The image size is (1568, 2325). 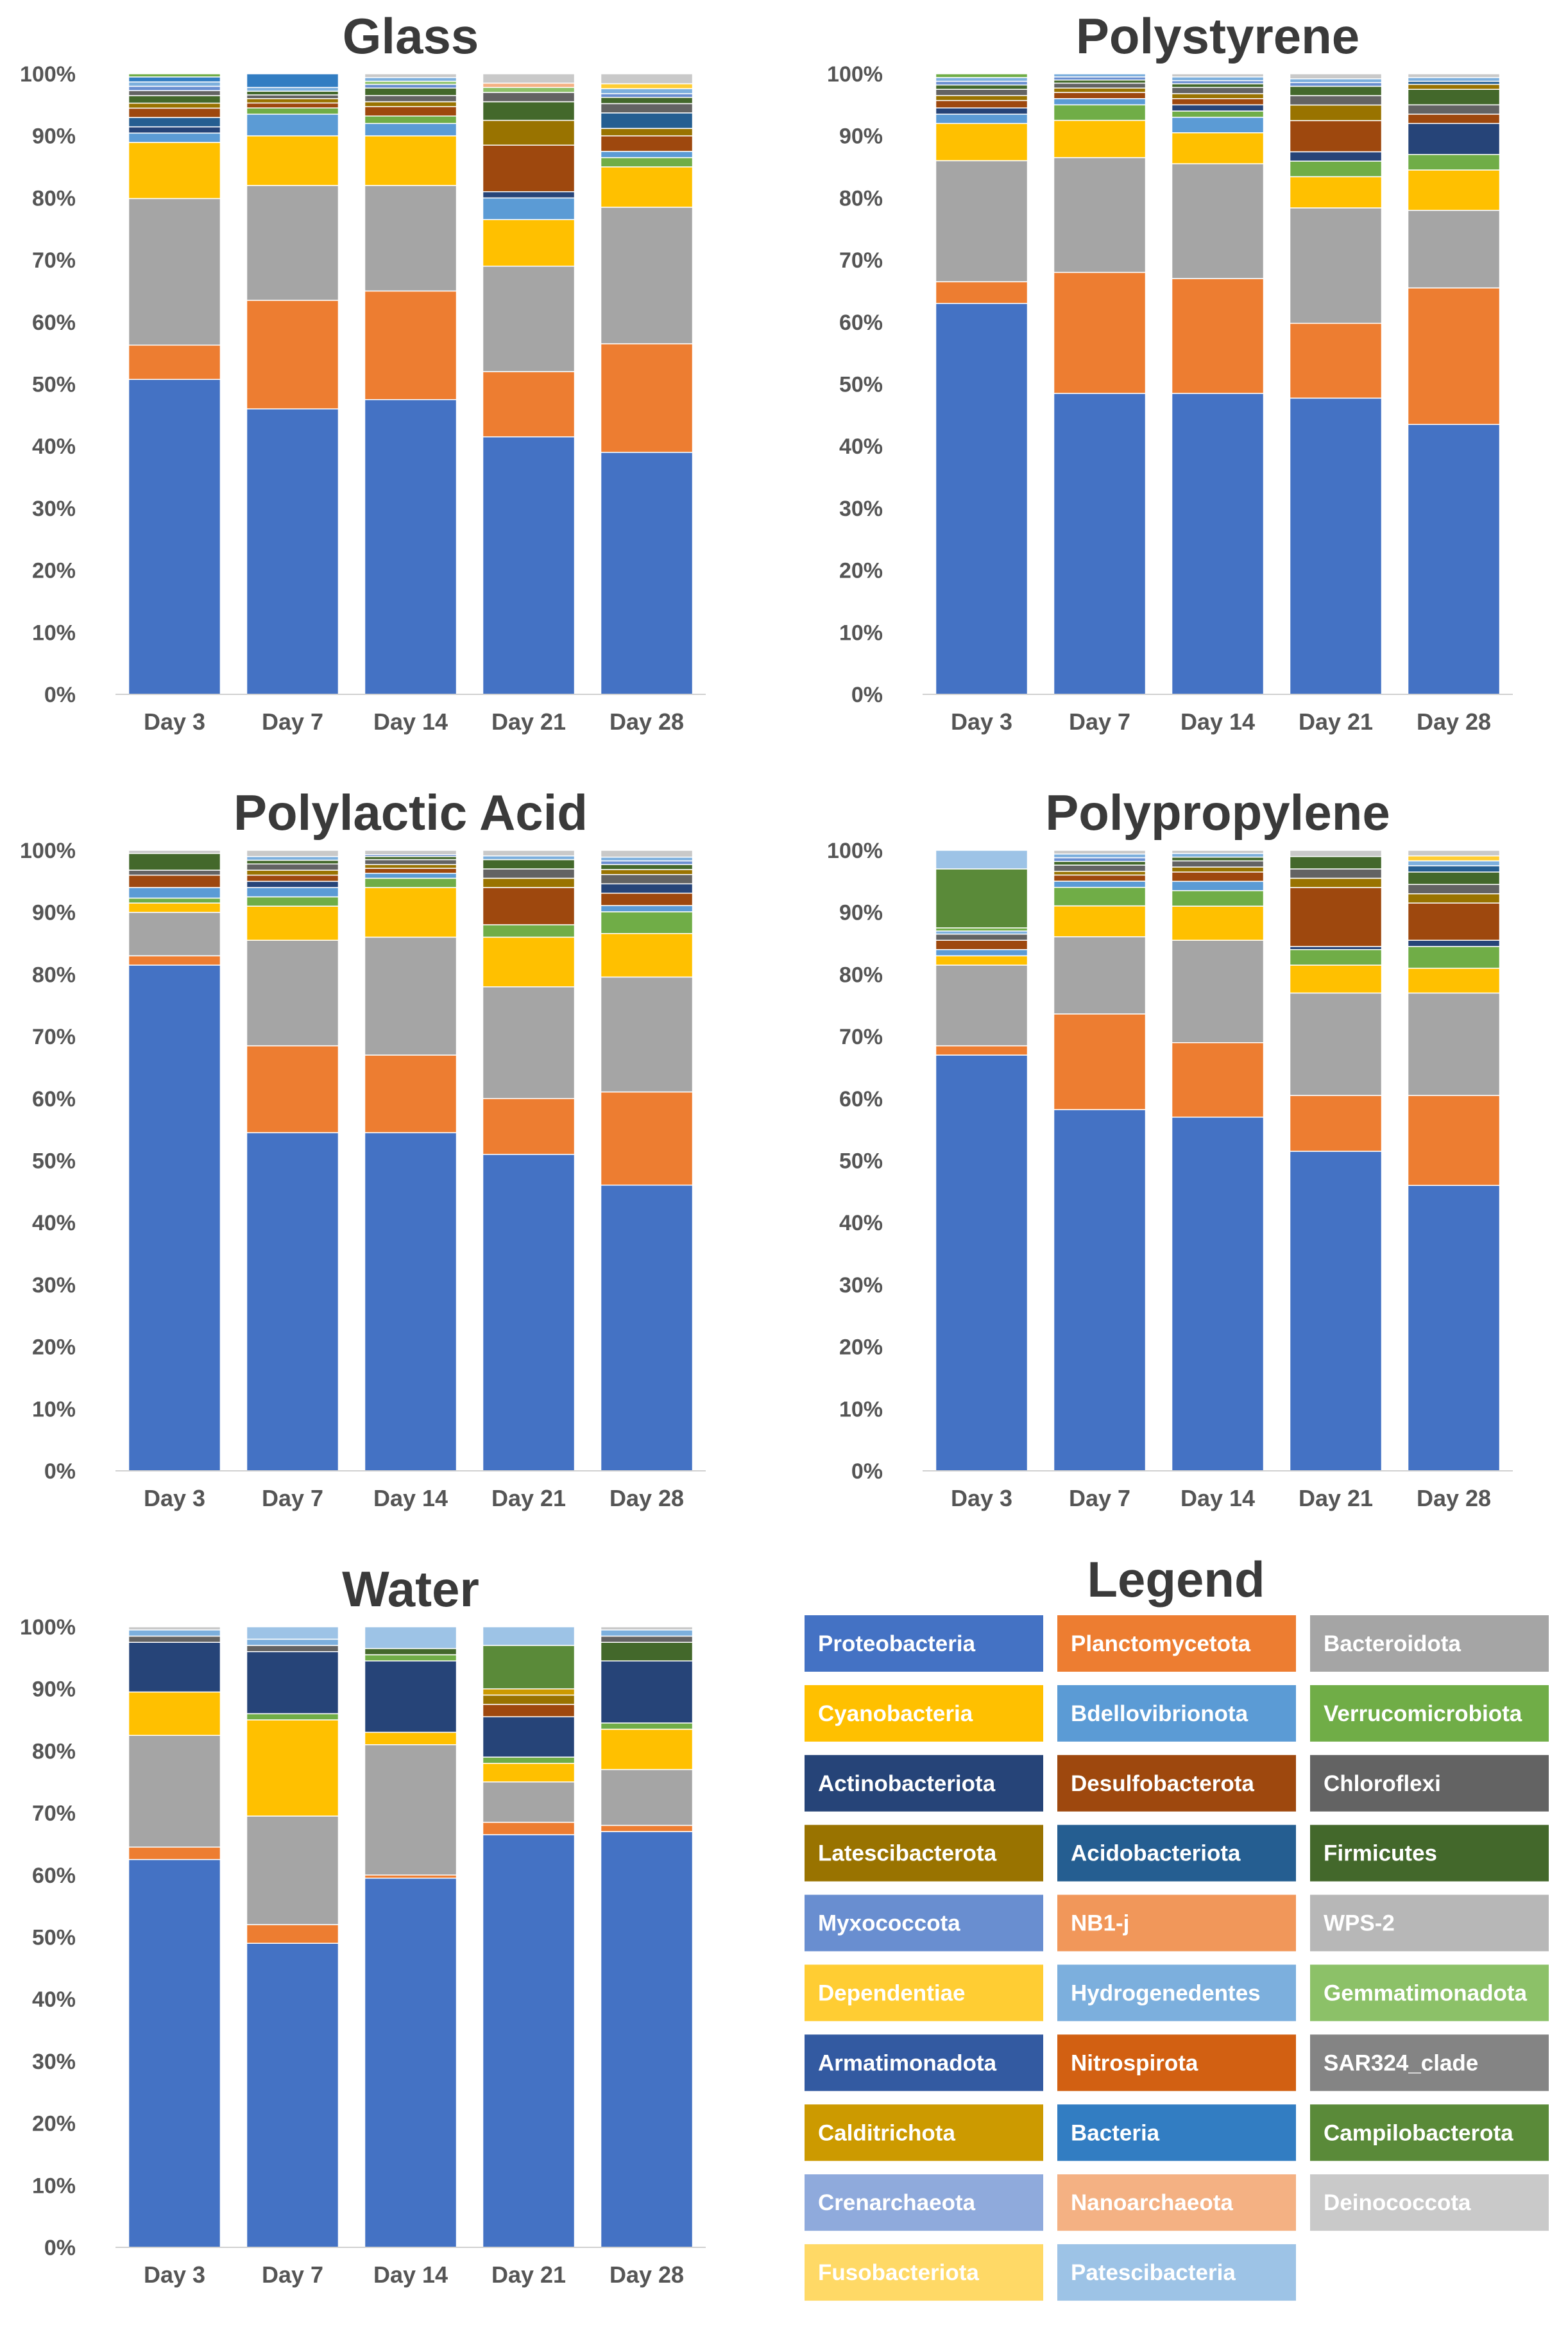 I want to click on legend-item-myxococcota: Myxococcota, so click(x=924, y=1923).